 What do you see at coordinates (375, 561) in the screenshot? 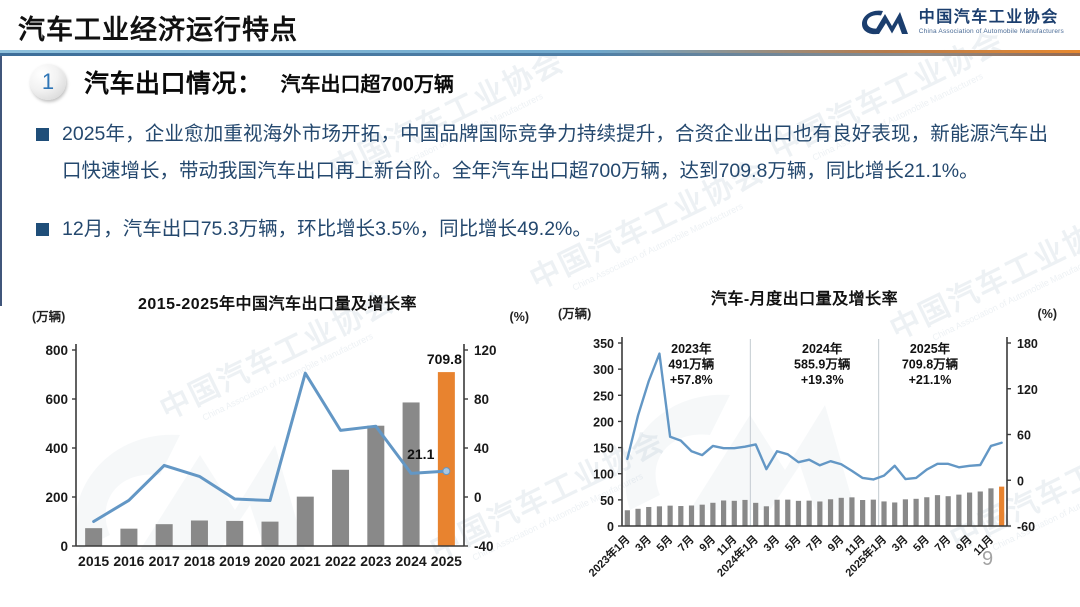
I see `svg-text: 2023` at bounding box center [375, 561].